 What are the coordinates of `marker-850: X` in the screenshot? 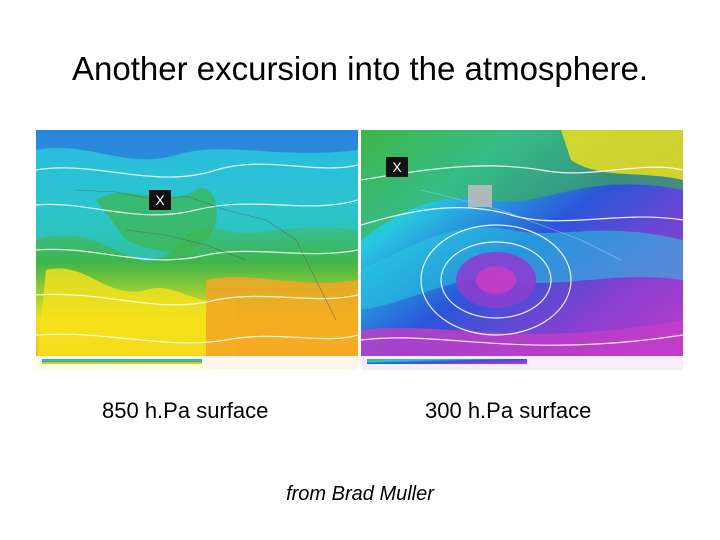 It's located at (160, 200).